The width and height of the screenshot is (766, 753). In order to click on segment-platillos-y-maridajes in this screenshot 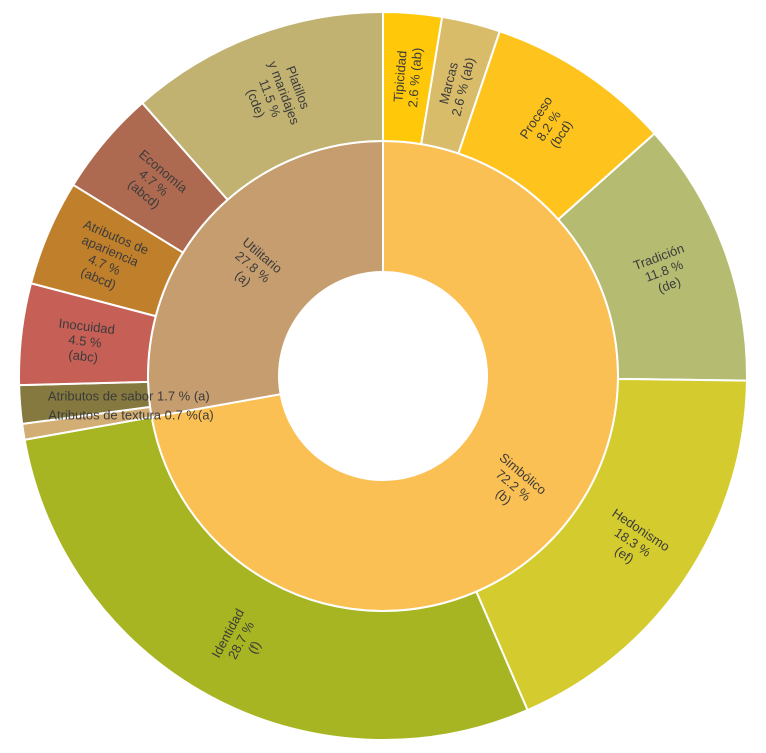, I will do `click(262, 106)`.